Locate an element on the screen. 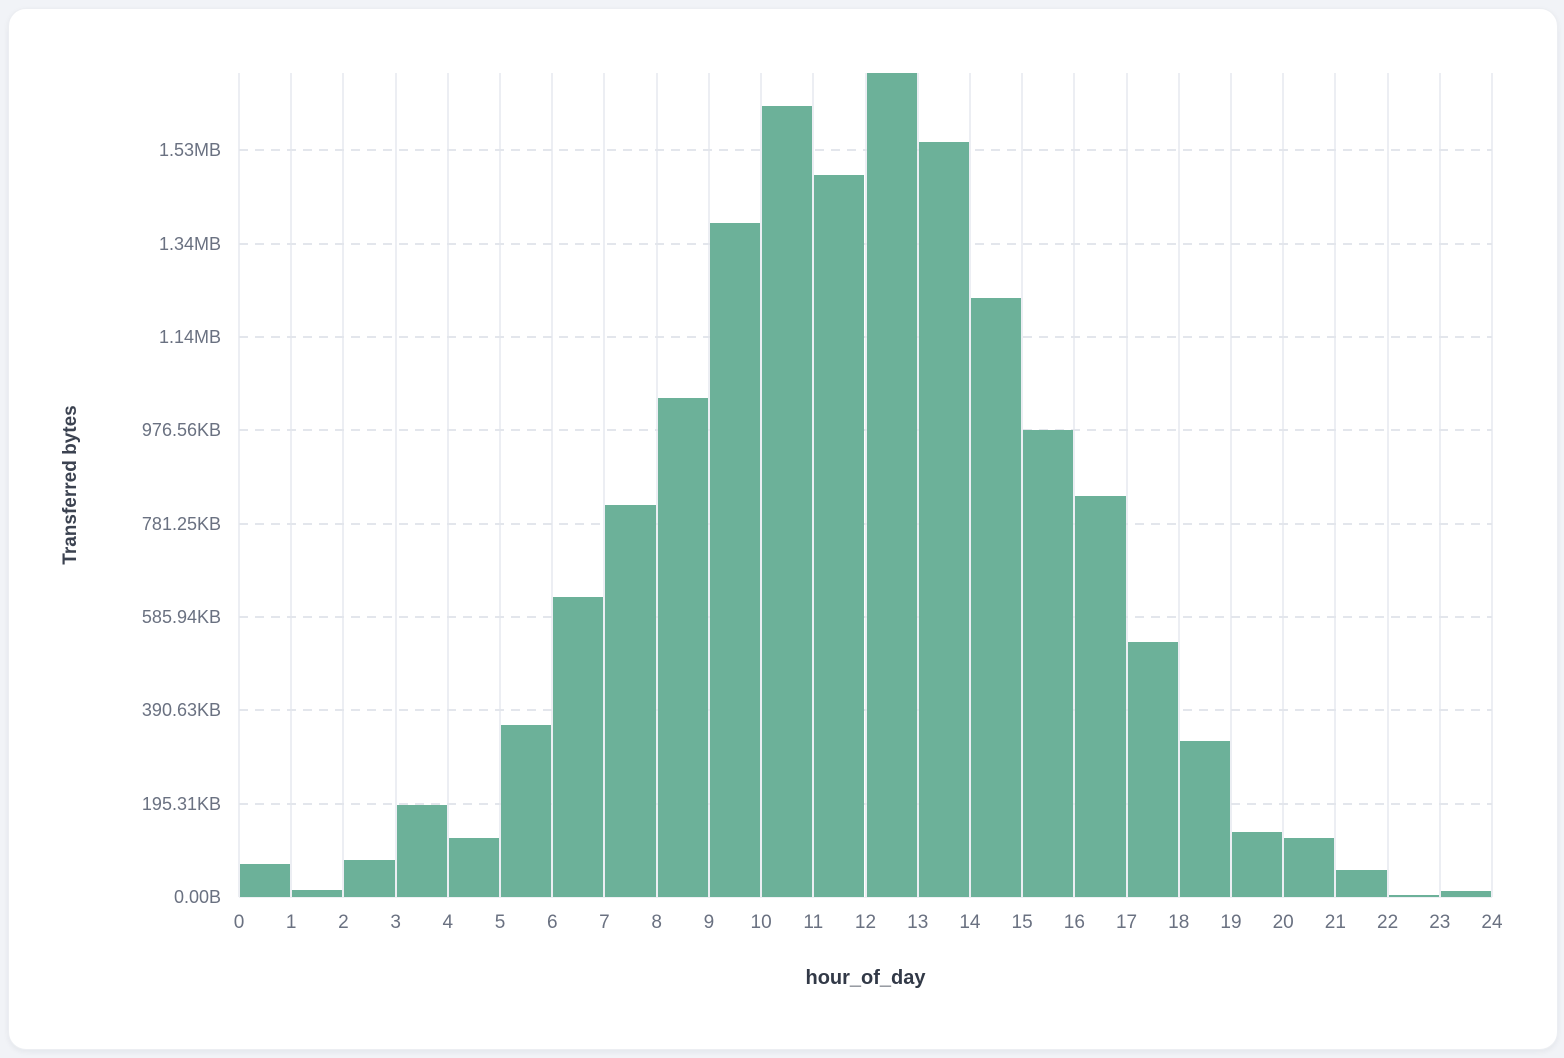 Image resolution: width=1564 pixels, height=1058 pixels. x-tick-label: 16 is located at coordinates (1074, 922).